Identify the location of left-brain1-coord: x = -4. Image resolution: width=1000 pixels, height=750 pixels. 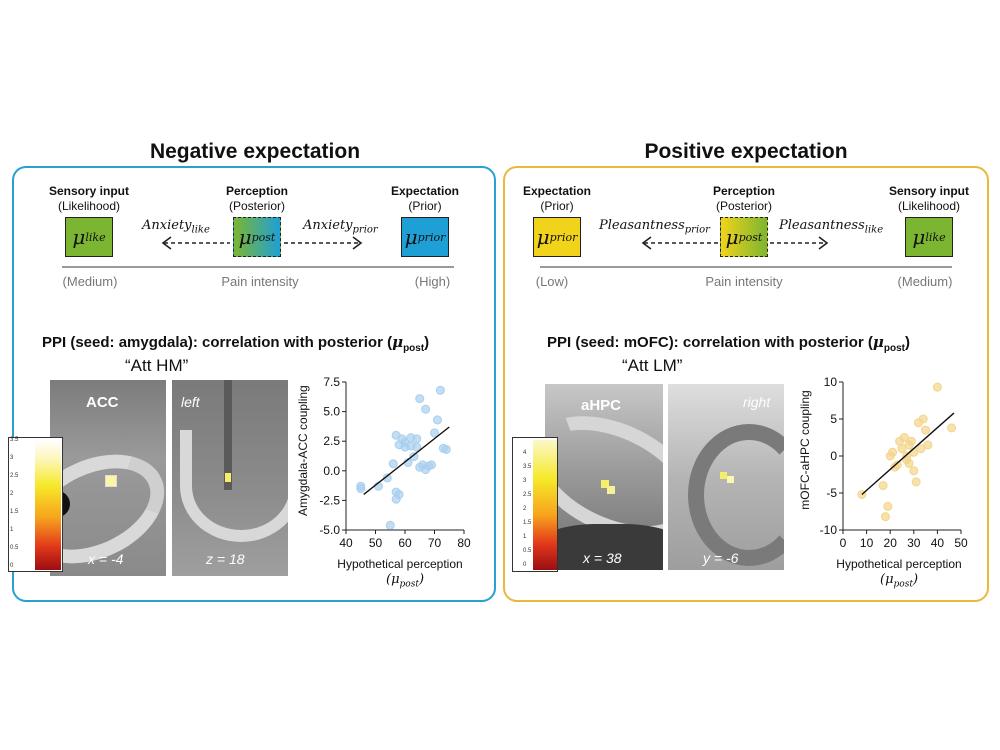
(106, 559).